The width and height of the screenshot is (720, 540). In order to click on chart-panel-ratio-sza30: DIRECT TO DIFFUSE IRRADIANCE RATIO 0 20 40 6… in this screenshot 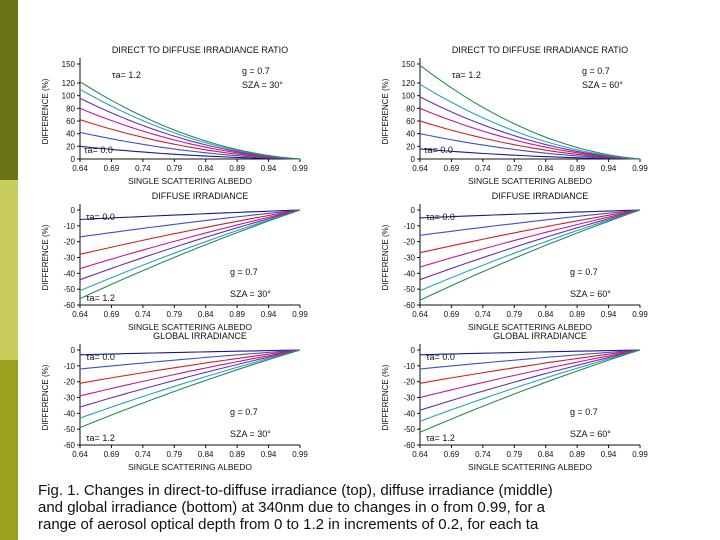, I will do `click(194, 119)`.